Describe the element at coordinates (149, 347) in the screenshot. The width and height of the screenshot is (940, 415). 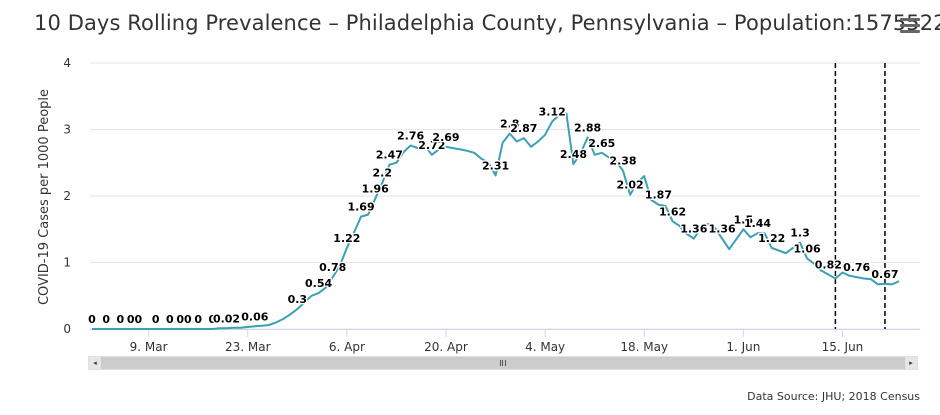
I see `x-tick-label: 9. Mar` at that location.